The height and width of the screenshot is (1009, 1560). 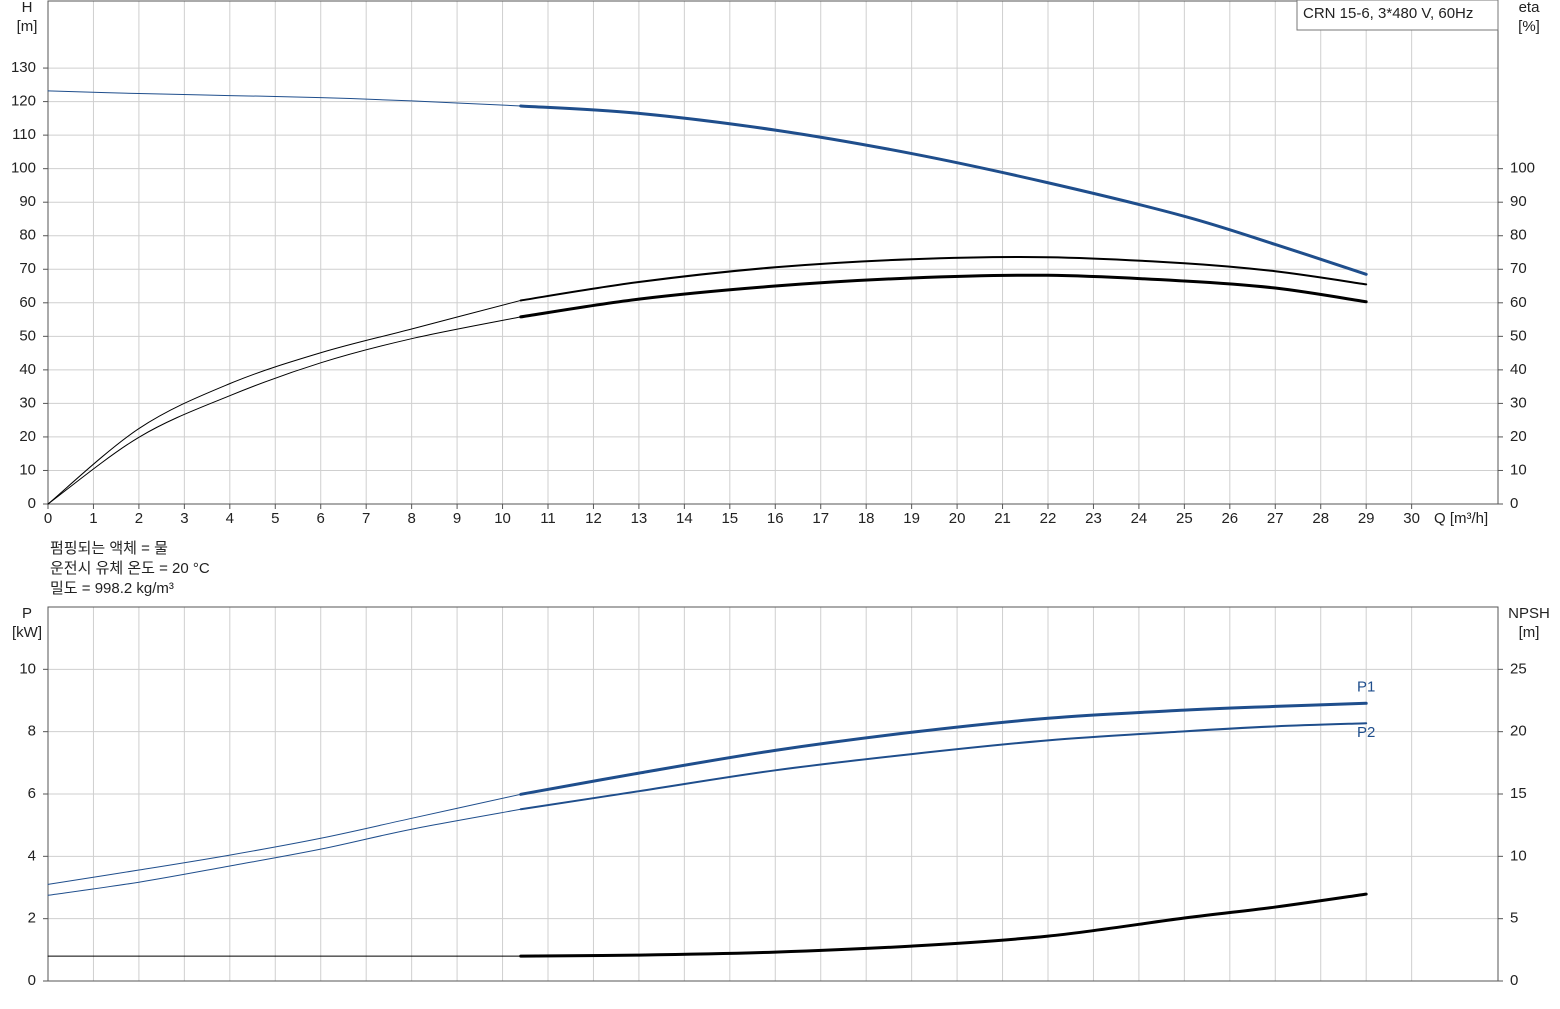 I want to click on y-tick-label: 100, so click(x=23, y=168).